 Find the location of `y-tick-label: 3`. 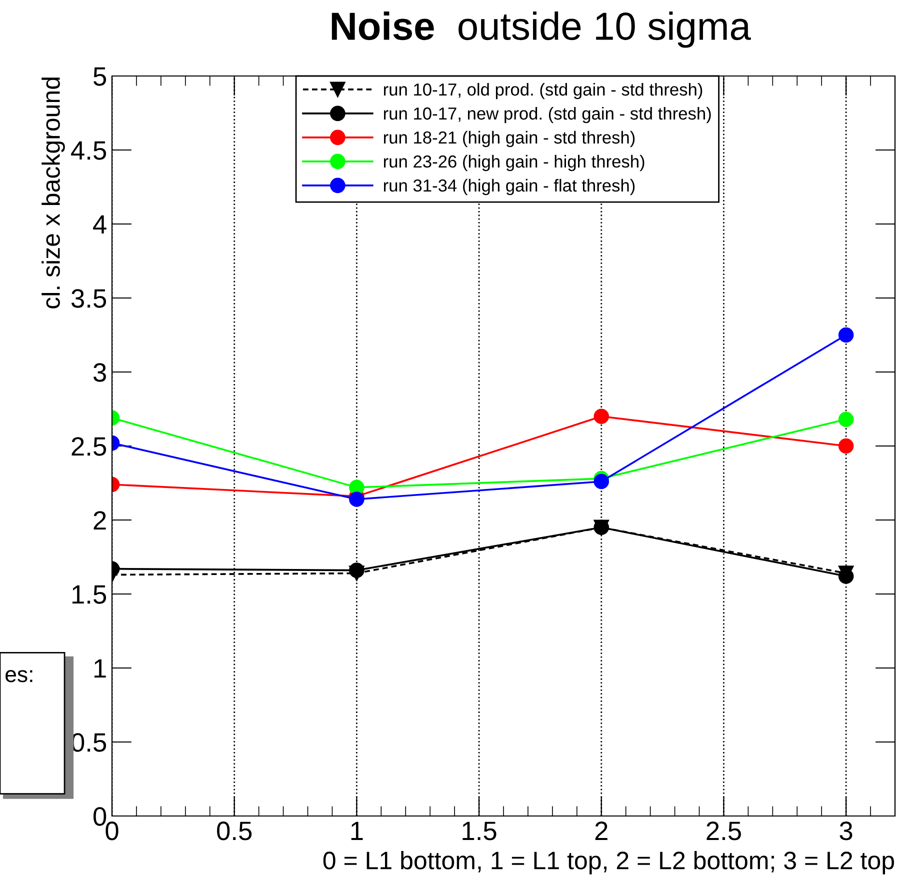

y-tick-label: 3 is located at coordinates (99, 372).